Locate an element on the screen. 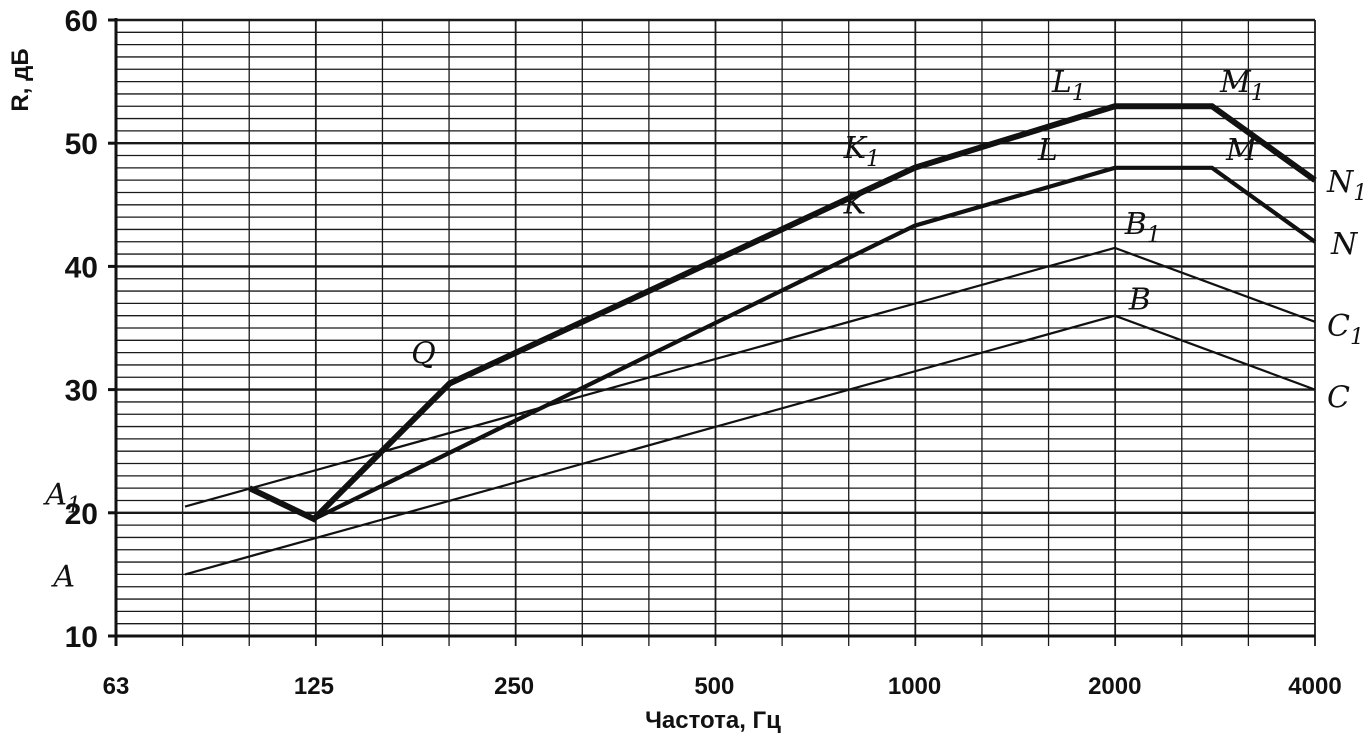 The height and width of the screenshot is (742, 1368). point-label: B is located at coordinates (1139, 300).